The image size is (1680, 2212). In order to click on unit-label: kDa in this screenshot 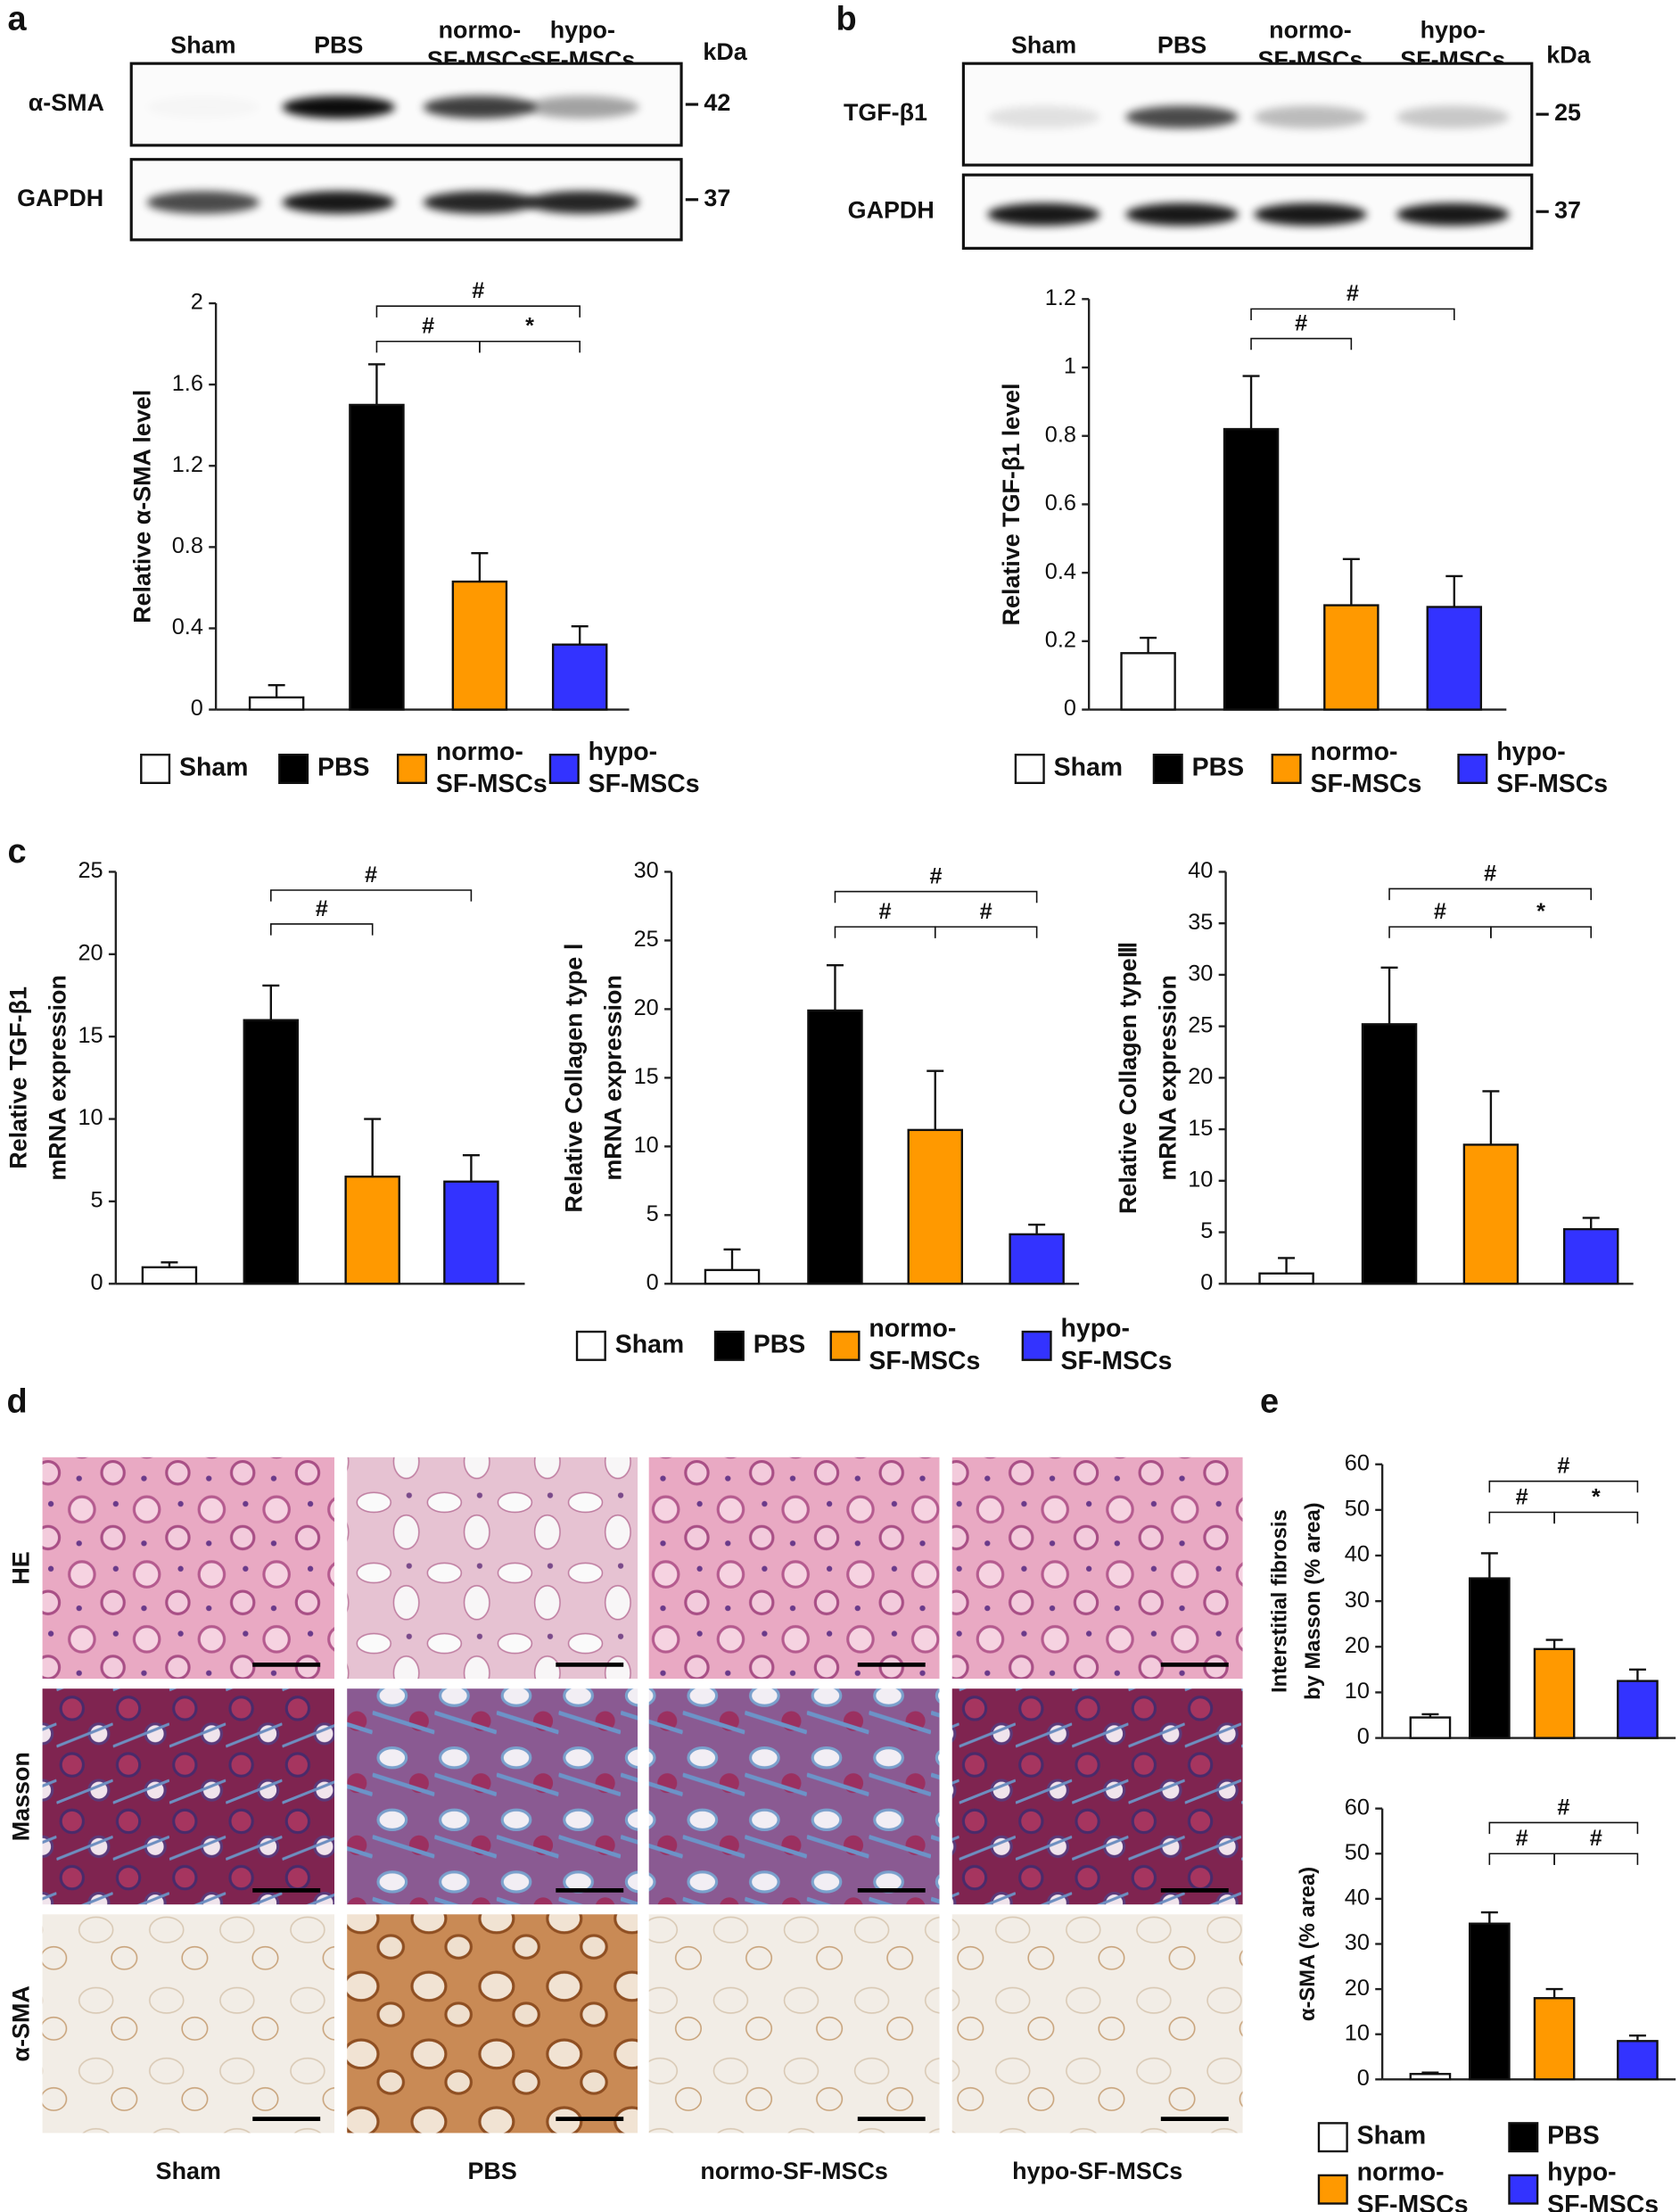, I will do `click(1569, 55)`.